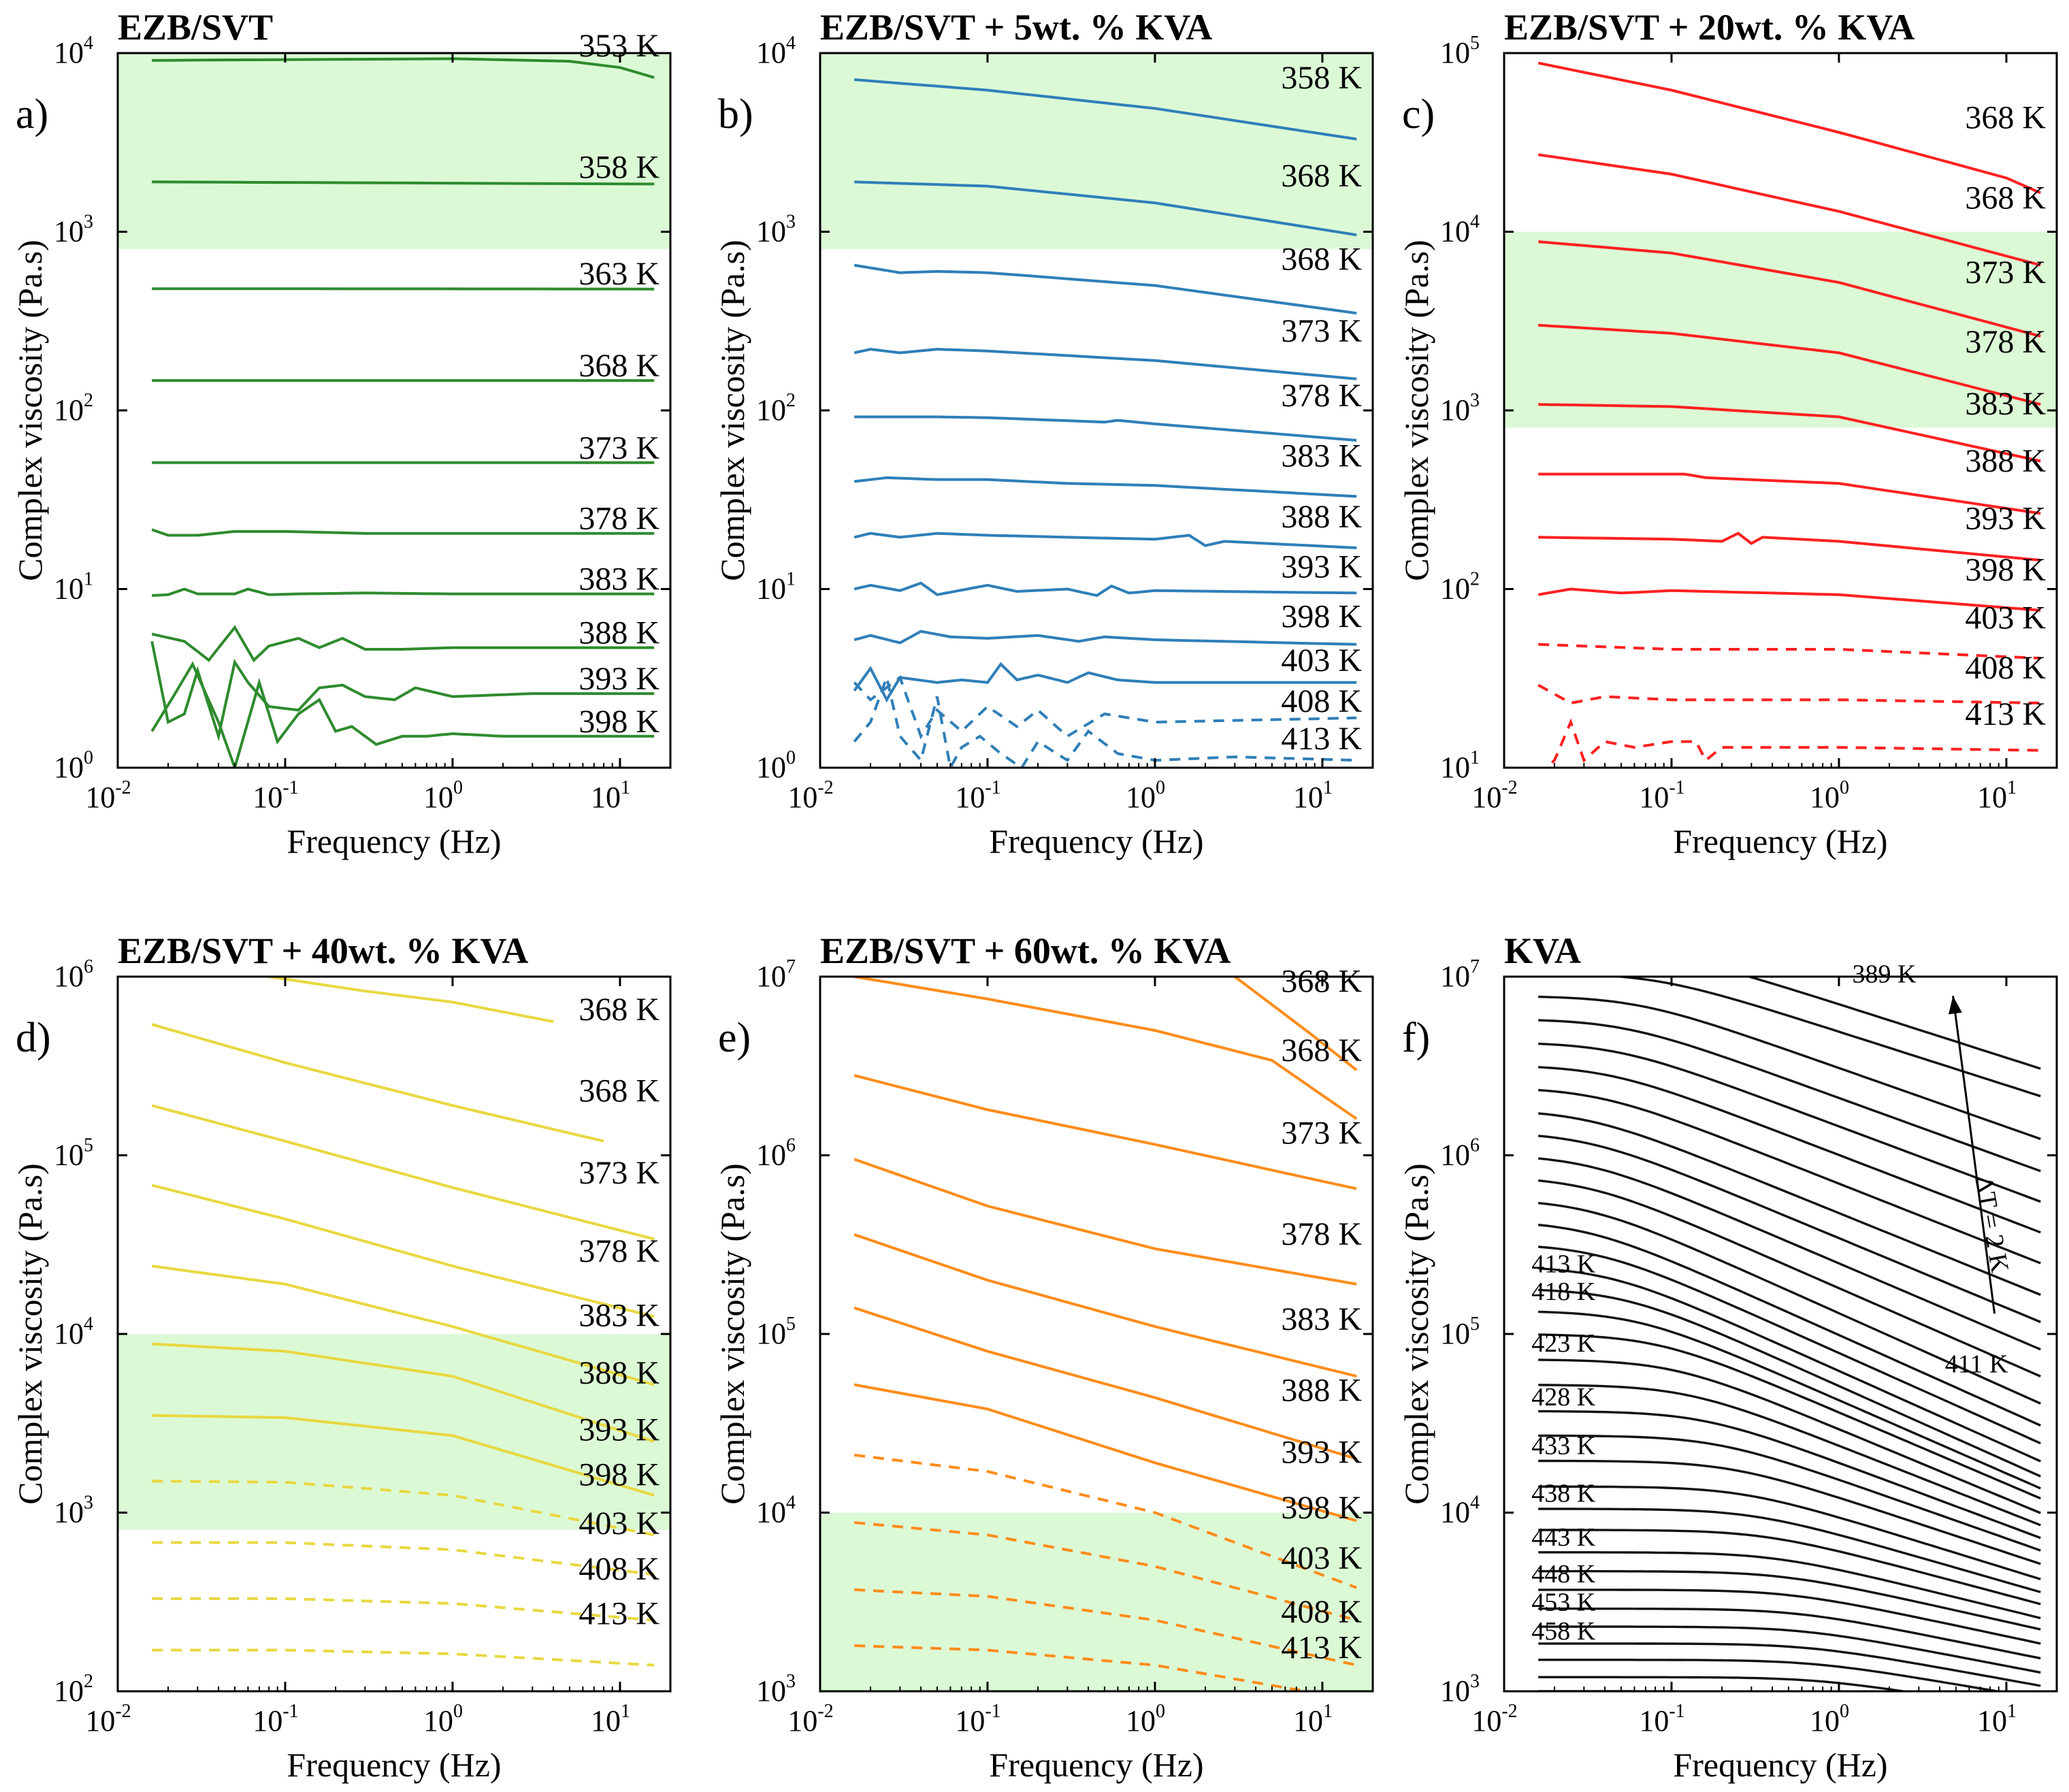 The width and height of the screenshot is (2069, 1792). Describe the element at coordinates (1563, 1537) in the screenshot. I see `series-label: 443 K` at that location.